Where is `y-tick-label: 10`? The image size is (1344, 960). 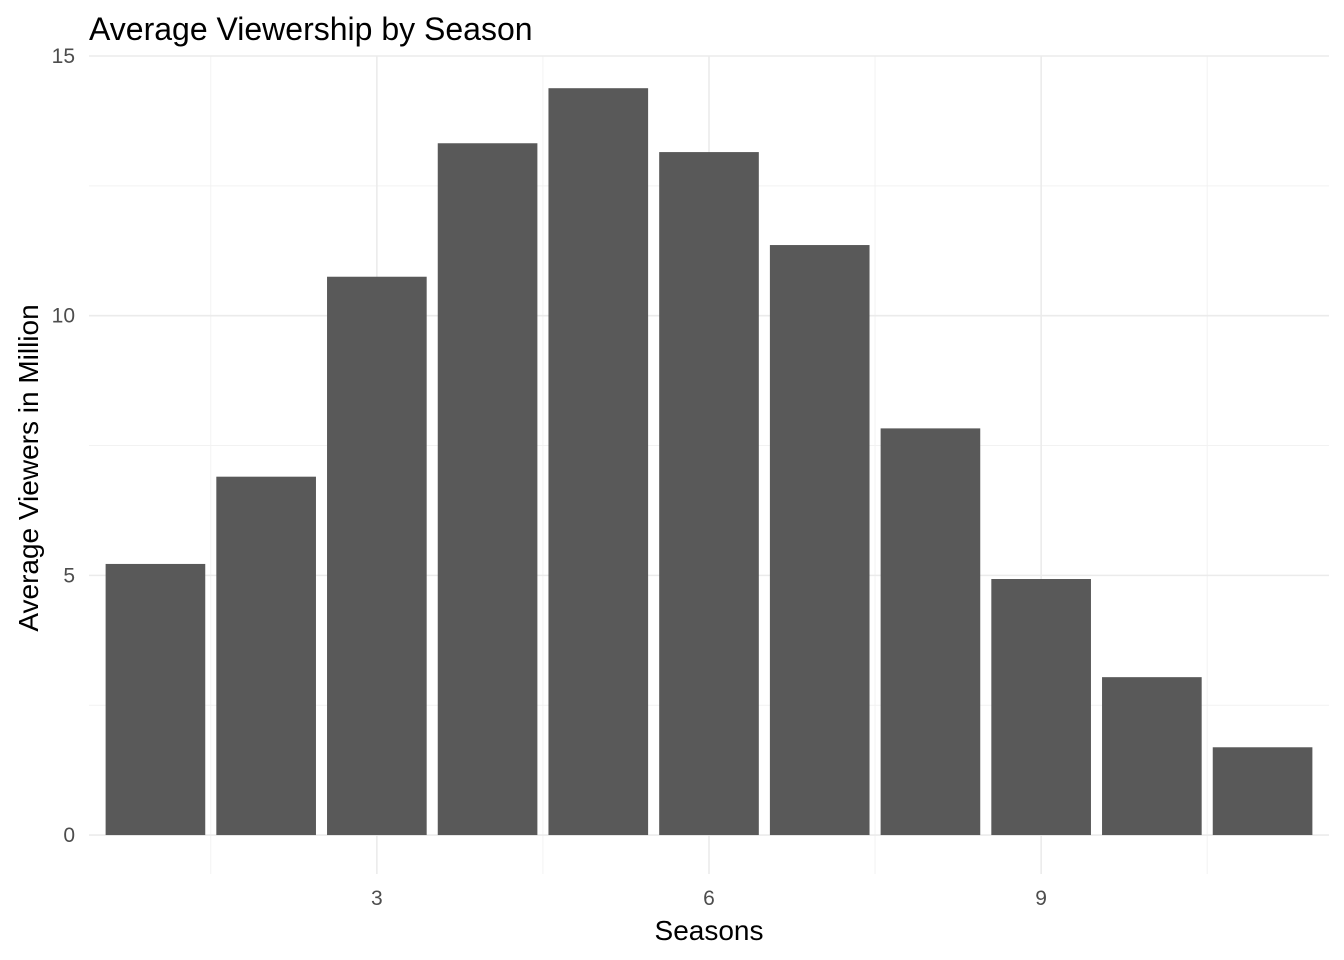
y-tick-label: 10 is located at coordinates (63, 316).